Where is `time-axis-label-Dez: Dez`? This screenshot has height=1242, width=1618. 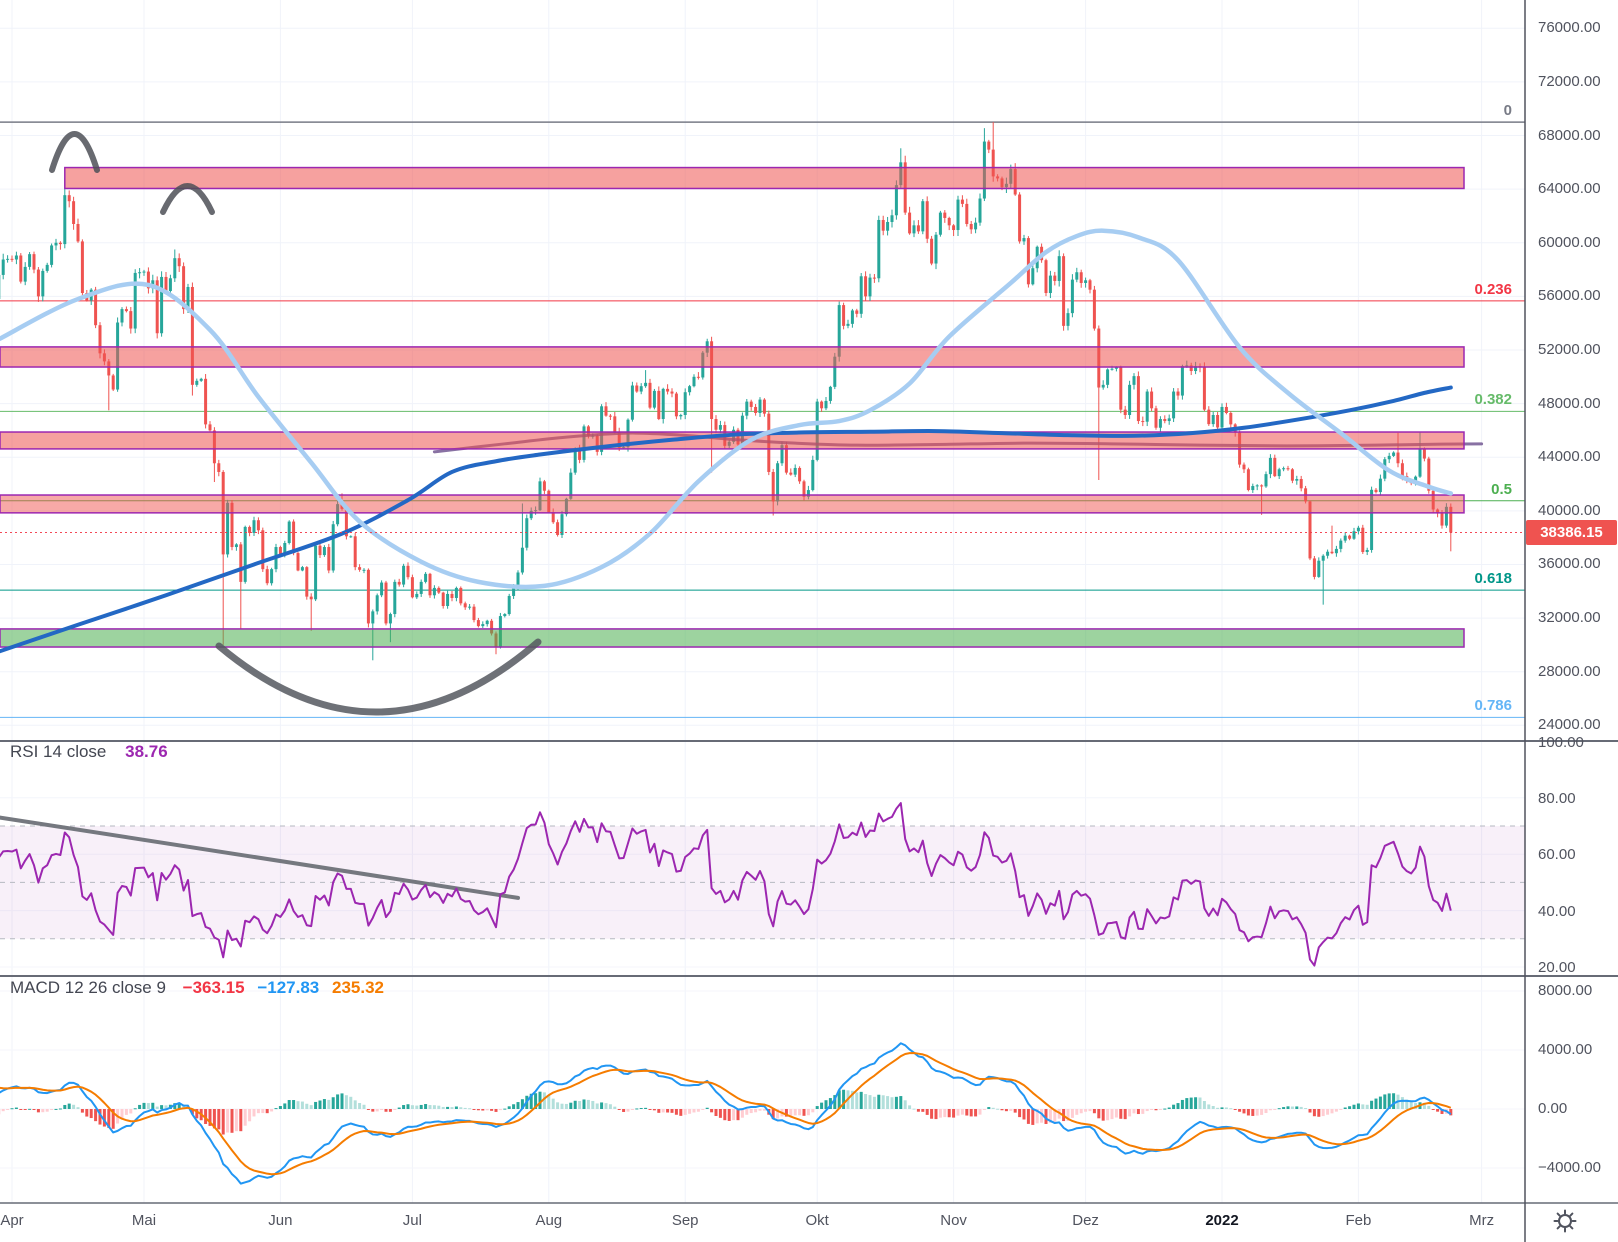
time-axis-label-Dez: Dez is located at coordinates (1085, 1220).